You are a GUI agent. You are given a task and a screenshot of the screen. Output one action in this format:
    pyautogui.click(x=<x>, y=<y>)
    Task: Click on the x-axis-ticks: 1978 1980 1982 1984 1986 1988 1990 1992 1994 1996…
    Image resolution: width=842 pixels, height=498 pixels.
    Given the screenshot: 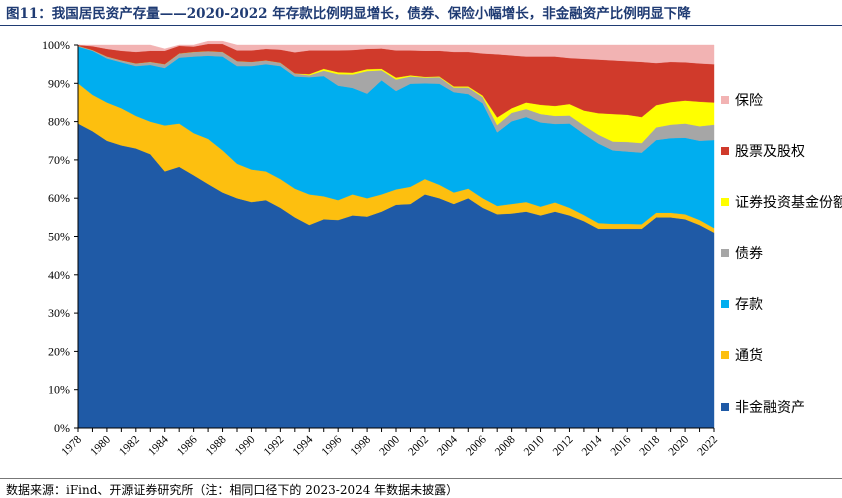 What is the action you would take?
    pyautogui.click(x=389, y=443)
    